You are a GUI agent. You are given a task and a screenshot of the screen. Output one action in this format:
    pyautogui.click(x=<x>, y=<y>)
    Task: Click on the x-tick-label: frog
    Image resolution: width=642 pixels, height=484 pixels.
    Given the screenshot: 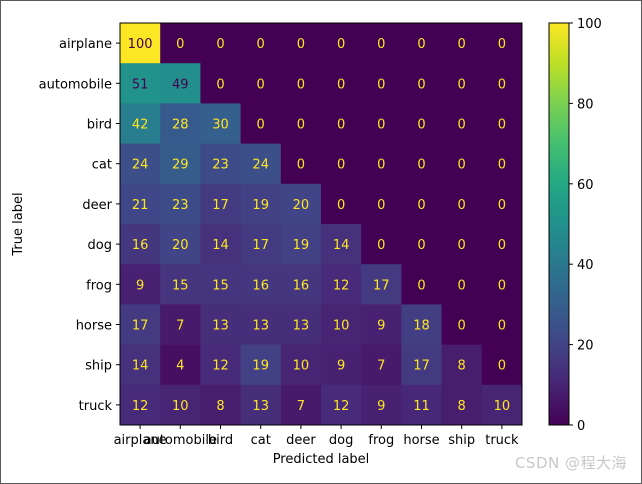 What is the action you would take?
    pyautogui.click(x=381, y=440)
    